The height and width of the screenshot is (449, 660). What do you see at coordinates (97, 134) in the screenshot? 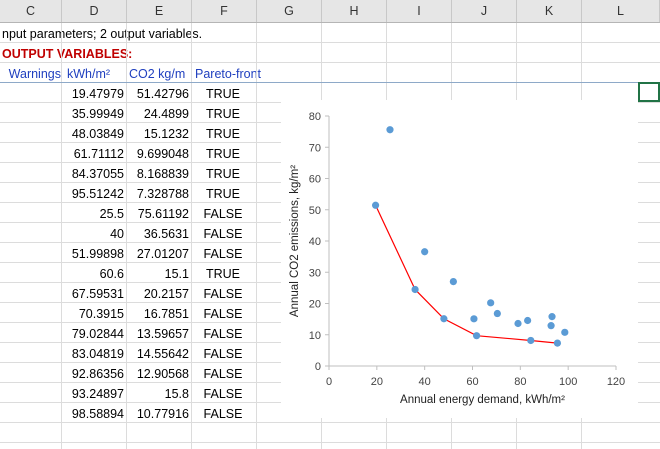
I see `cell-d-3: 48.03849` at bounding box center [97, 134].